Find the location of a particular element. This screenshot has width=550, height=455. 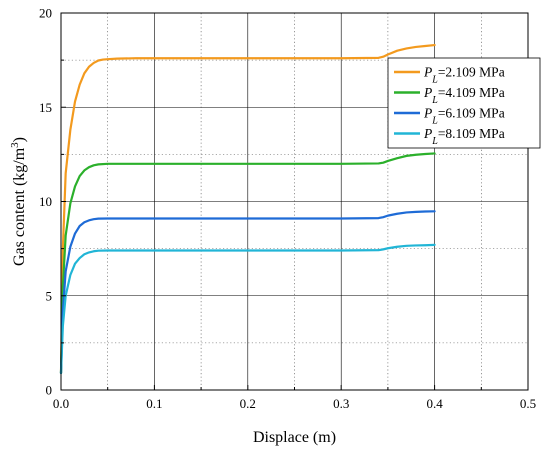

y-tick-label: 15 is located at coordinates (45, 107).